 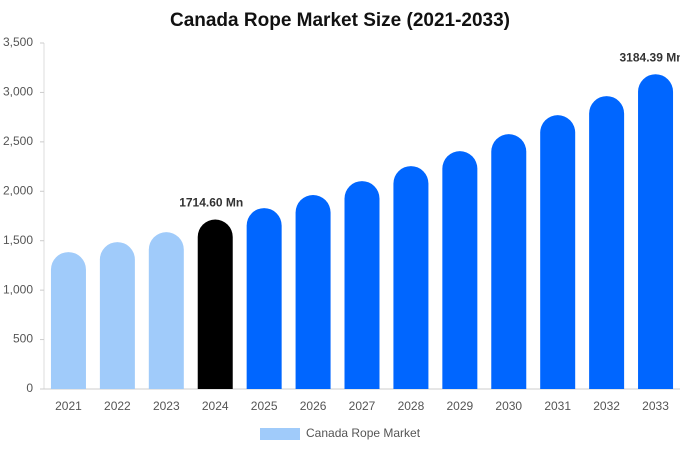 What do you see at coordinates (313, 406) in the screenshot?
I see `x-tick-label: 2026` at bounding box center [313, 406].